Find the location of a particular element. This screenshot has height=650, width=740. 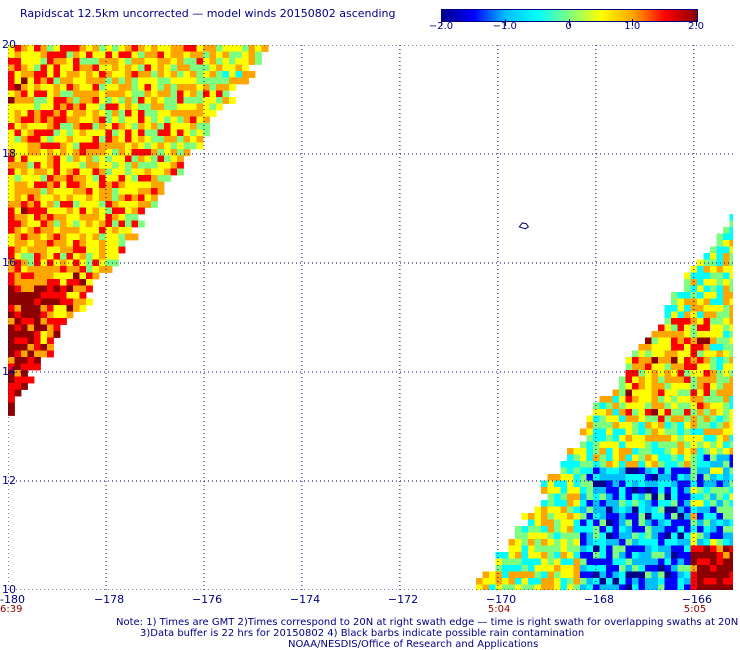

colorbar-tick is located at coordinates (441, 22).